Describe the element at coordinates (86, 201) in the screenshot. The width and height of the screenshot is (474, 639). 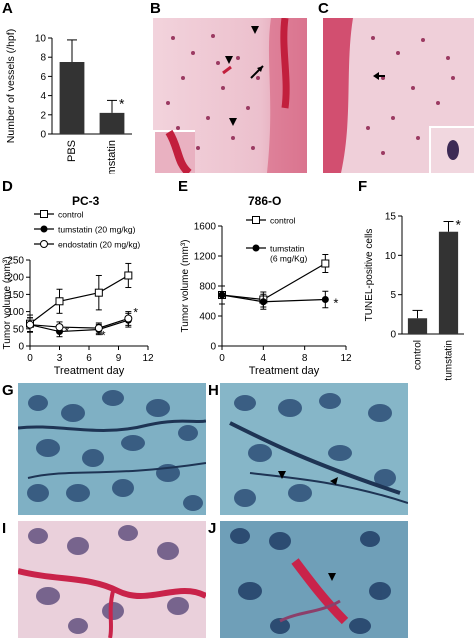
I see `chart-title-d: PC-3` at that location.